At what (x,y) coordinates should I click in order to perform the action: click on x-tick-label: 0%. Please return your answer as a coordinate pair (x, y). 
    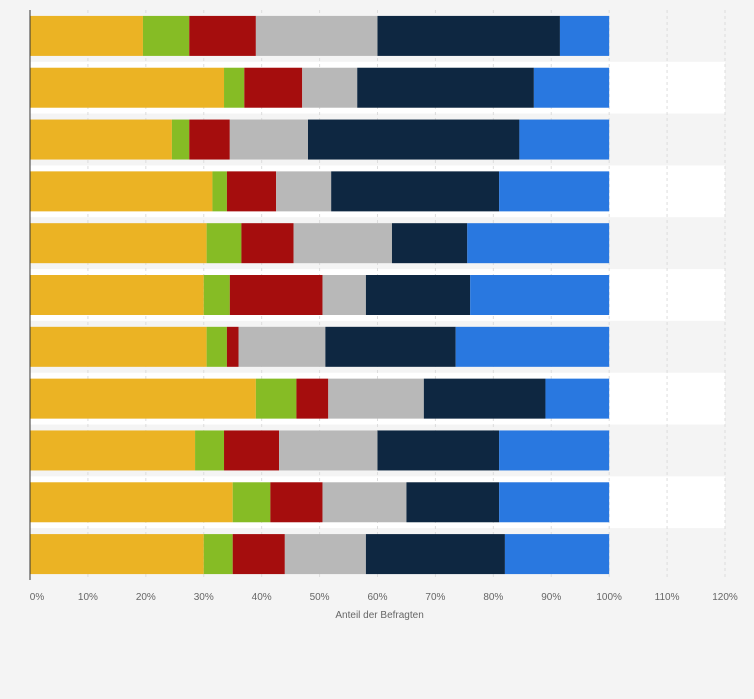
    Looking at the image, I should click on (37, 597).